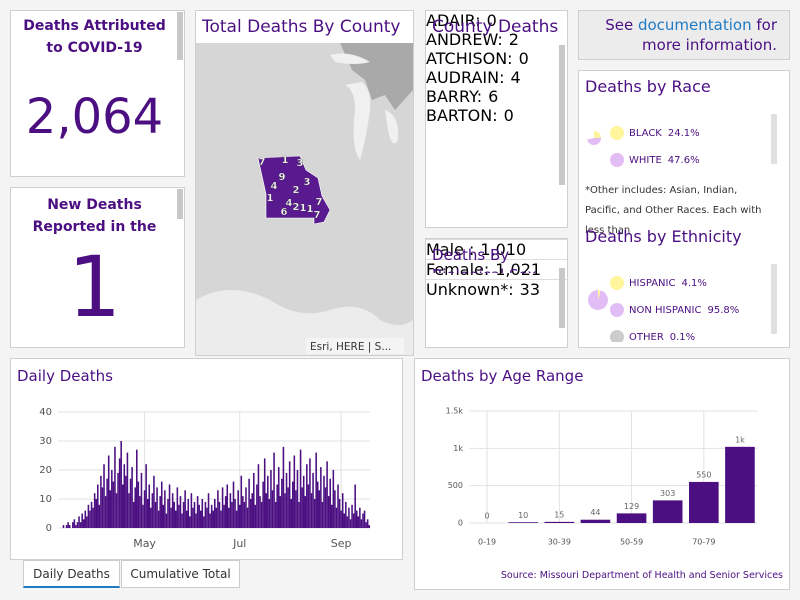 Image resolution: width=800 pixels, height=600 pixels. I want to click on info-text: See, so click(619, 25).